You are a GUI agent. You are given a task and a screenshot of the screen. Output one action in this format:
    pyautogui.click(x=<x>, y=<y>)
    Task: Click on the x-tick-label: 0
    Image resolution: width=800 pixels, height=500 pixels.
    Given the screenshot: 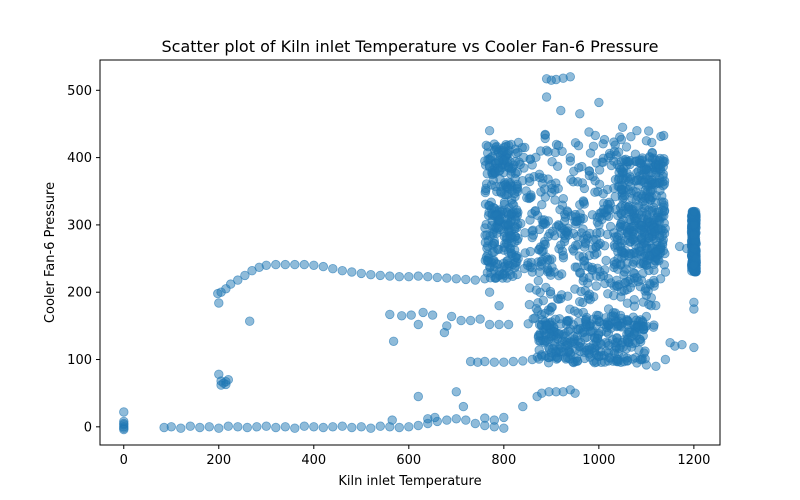 What is the action you would take?
    pyautogui.click(x=124, y=460)
    